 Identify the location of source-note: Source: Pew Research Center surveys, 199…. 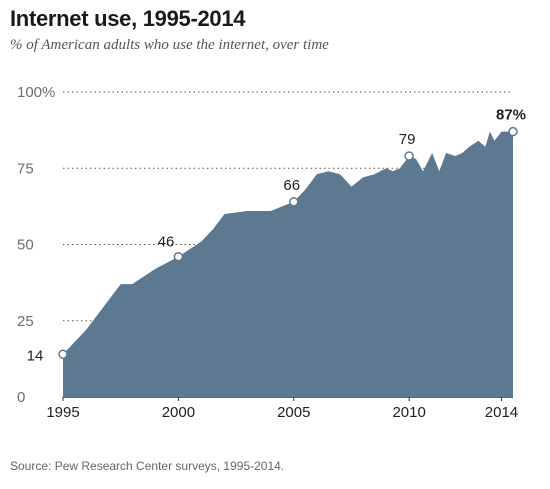
(147, 466).